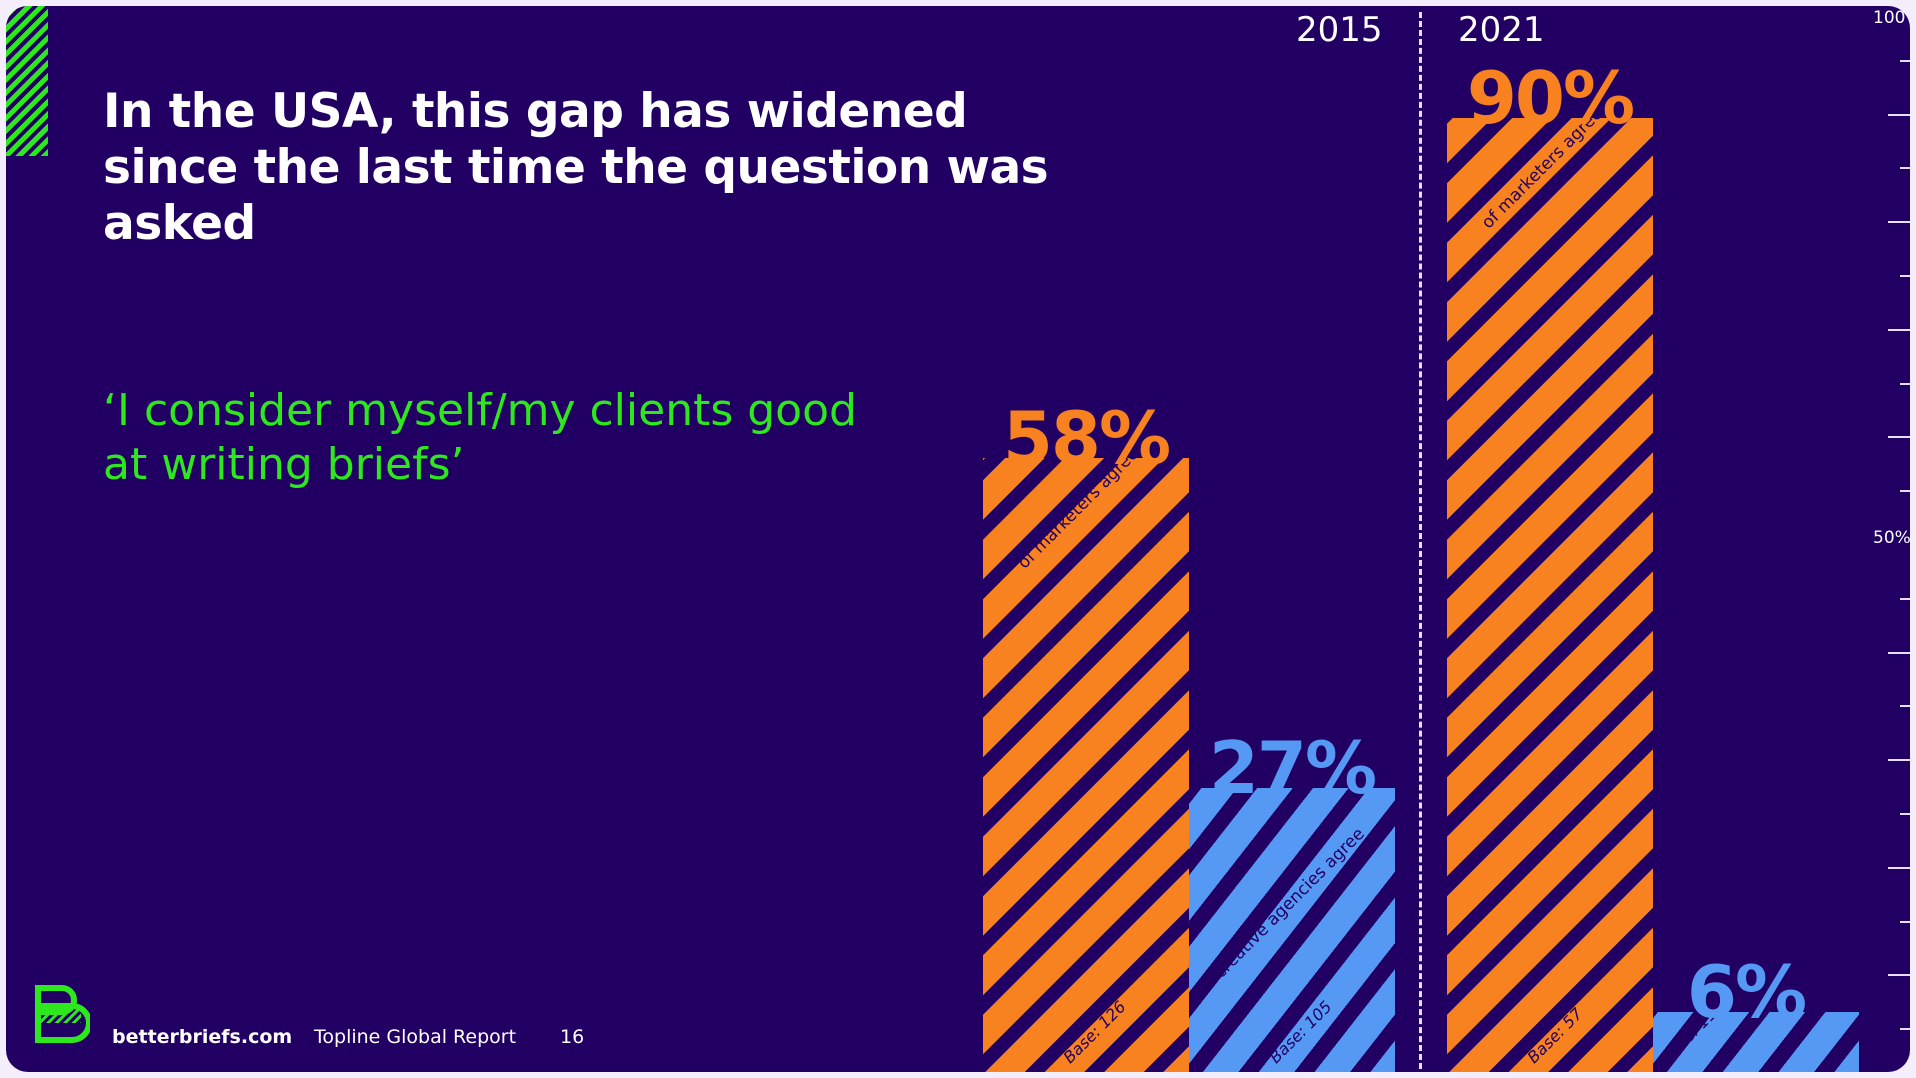 This screenshot has width=1916, height=1078. What do you see at coordinates (1292, 930) in the screenshot?
I see `bar-2015-agencies: of creative agencies agree Base: 105` at bounding box center [1292, 930].